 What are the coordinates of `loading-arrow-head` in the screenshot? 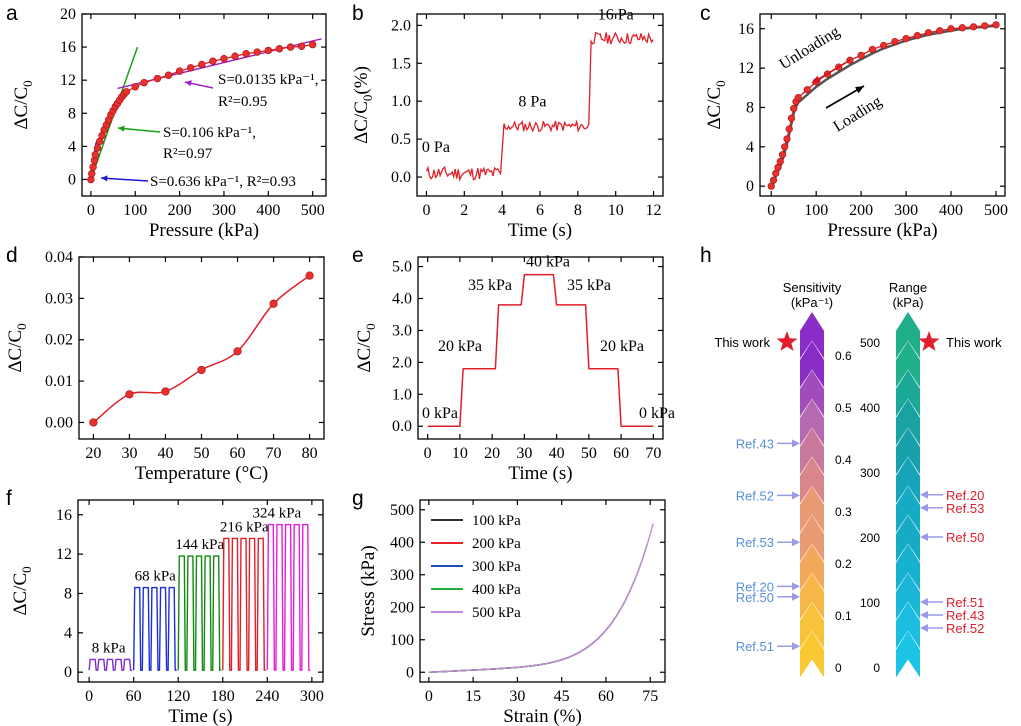 It's located at (859, 90).